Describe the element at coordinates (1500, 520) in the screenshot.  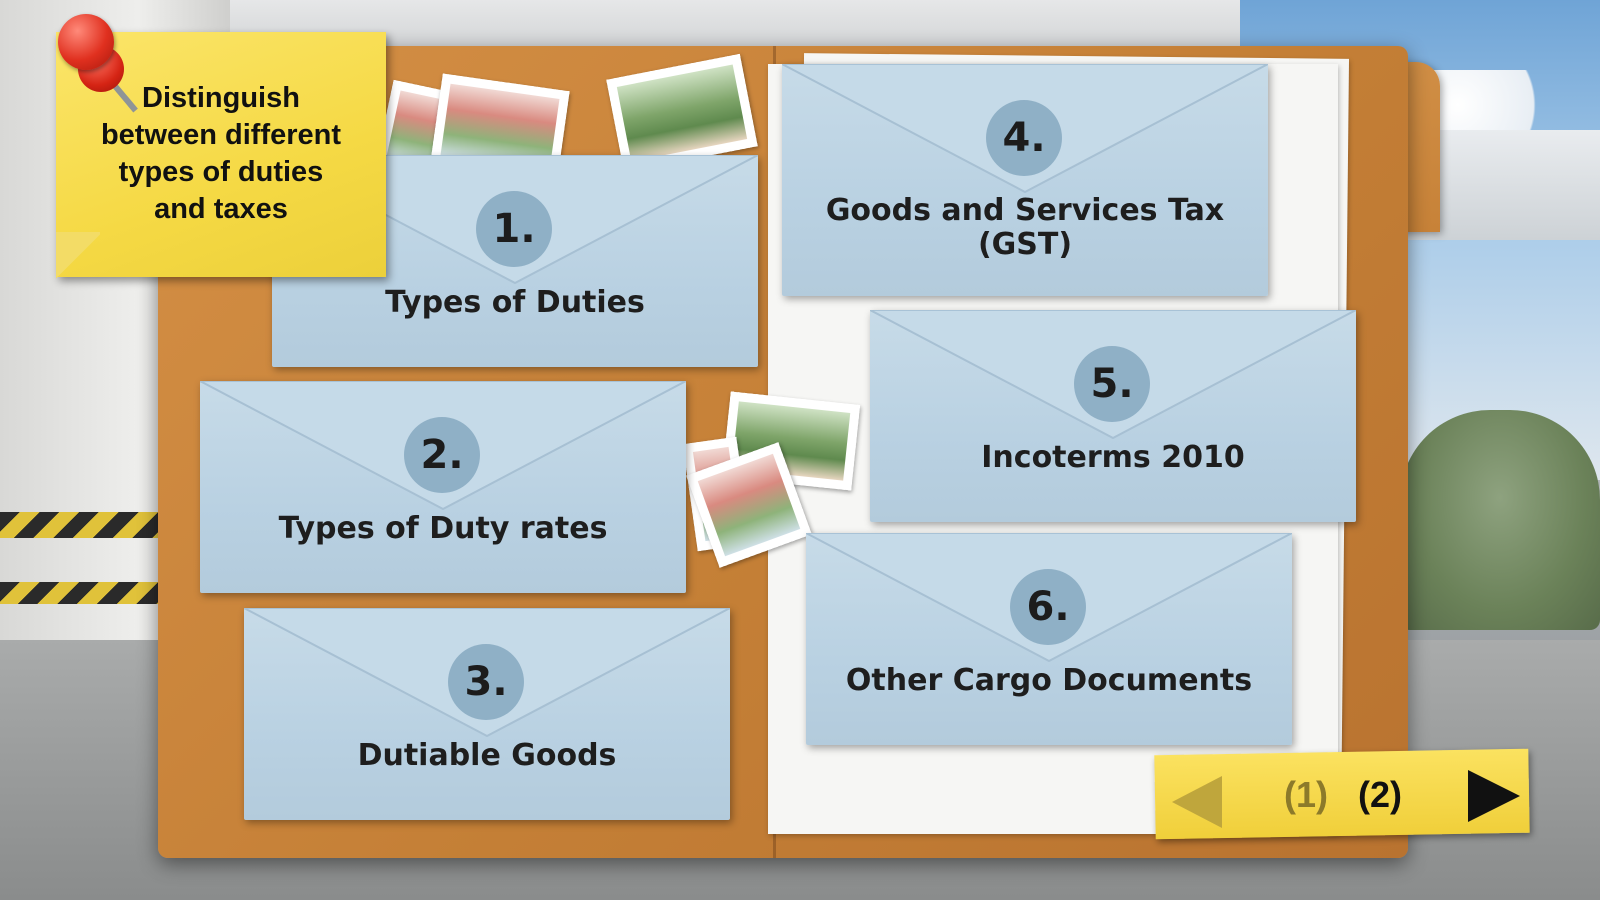
I see `background-trees` at that location.